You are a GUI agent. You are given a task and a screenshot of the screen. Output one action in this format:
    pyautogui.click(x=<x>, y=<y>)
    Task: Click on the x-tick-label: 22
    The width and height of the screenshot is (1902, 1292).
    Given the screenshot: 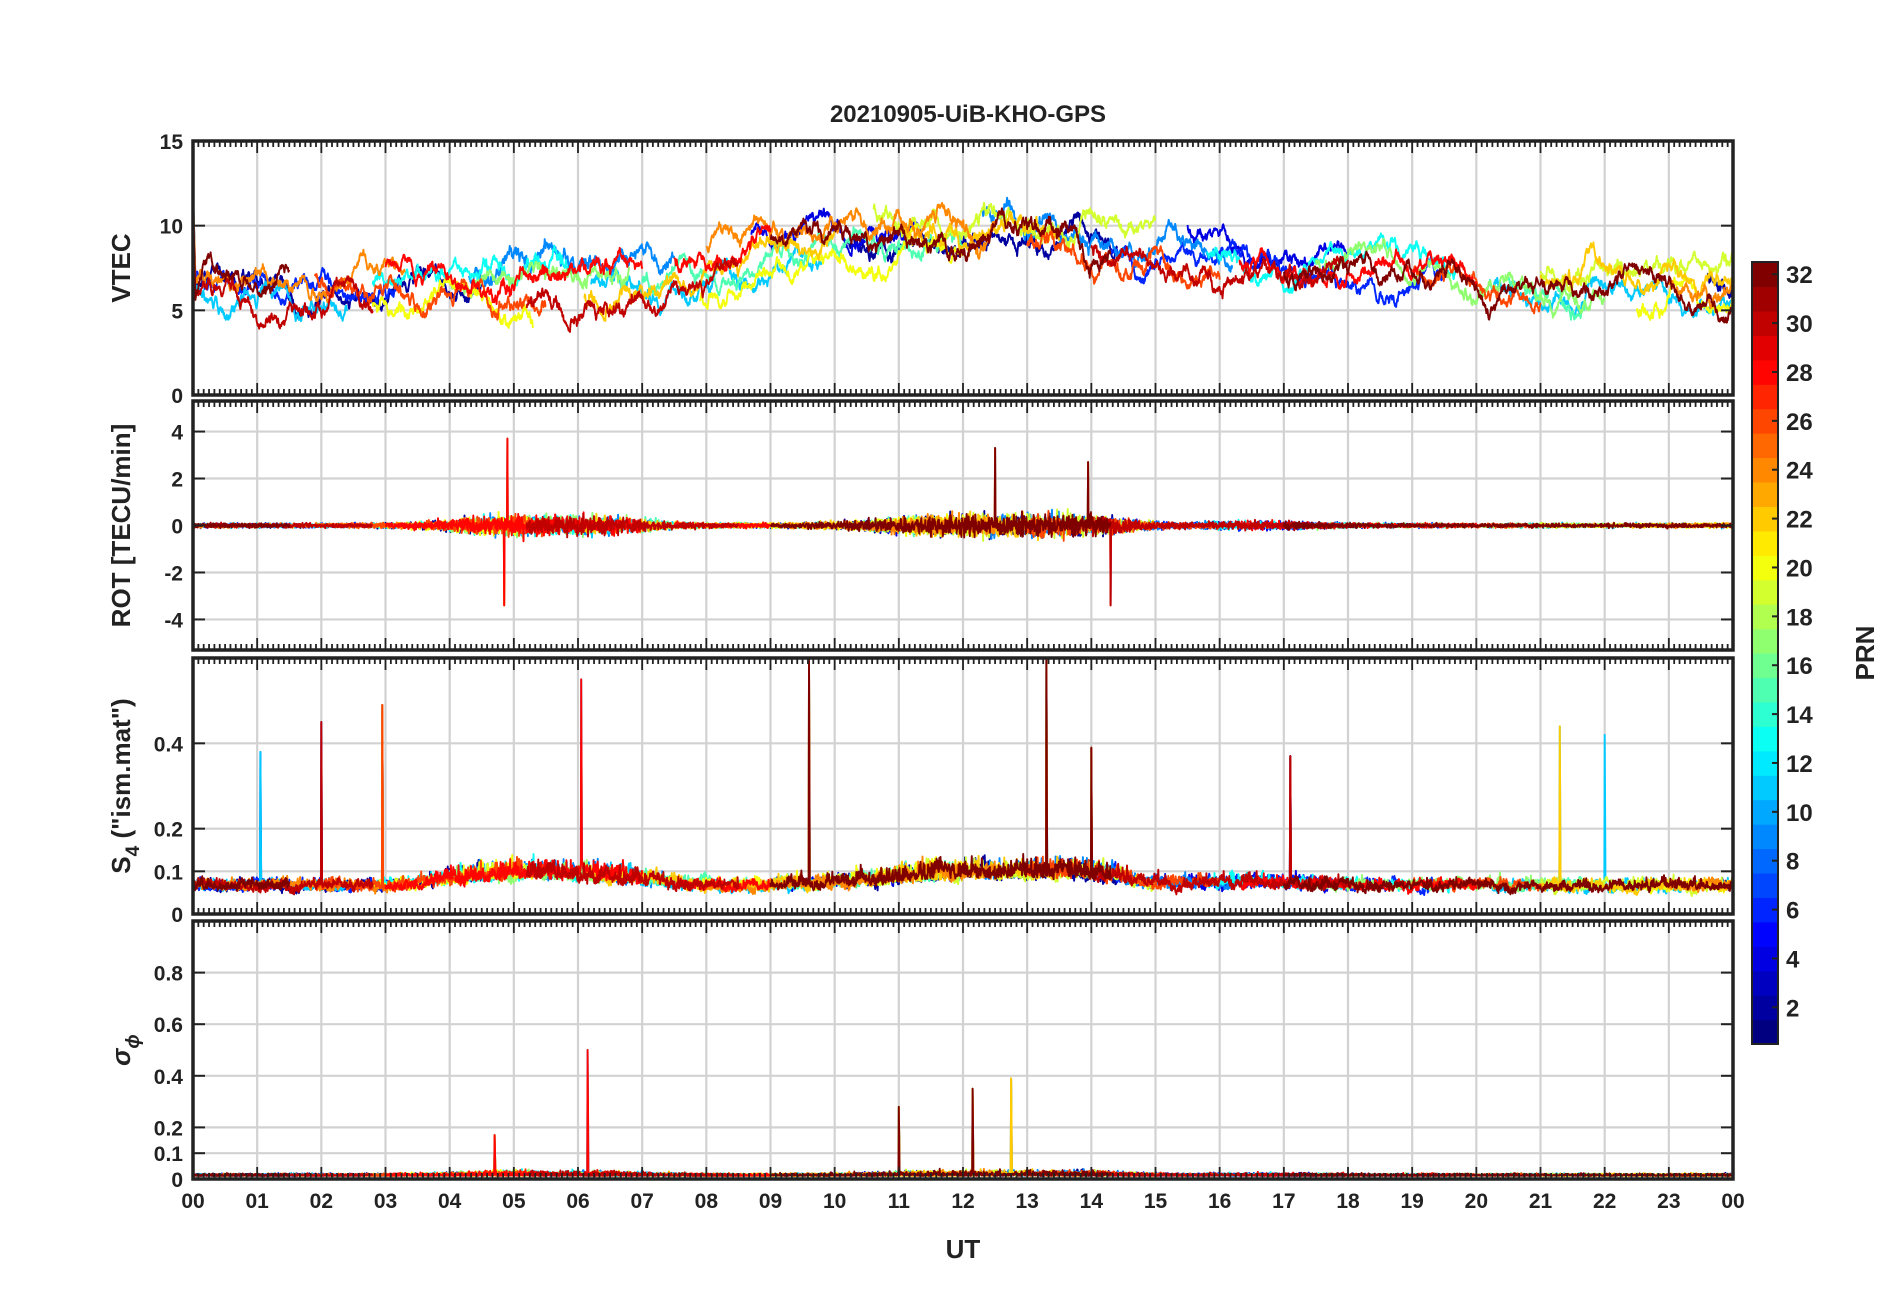 What is the action you would take?
    pyautogui.click(x=1604, y=1201)
    